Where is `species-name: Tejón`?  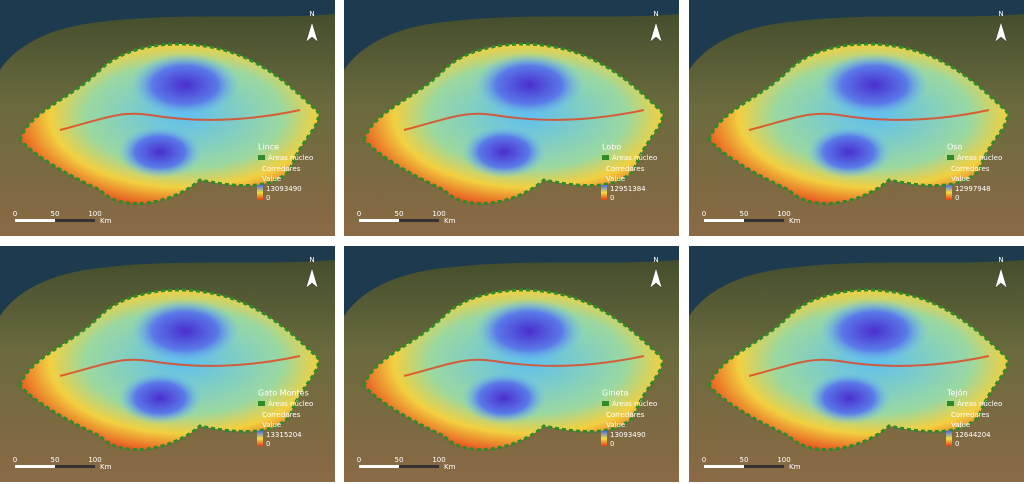
species-name: Tejón is located at coordinates (957, 393).